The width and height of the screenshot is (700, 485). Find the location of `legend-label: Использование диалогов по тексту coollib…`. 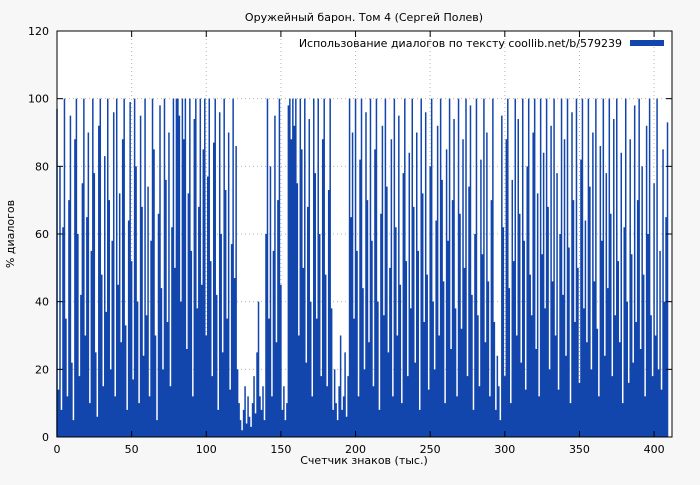

legend-label: Использование диалогов по тексту coollib… is located at coordinates (460, 43).